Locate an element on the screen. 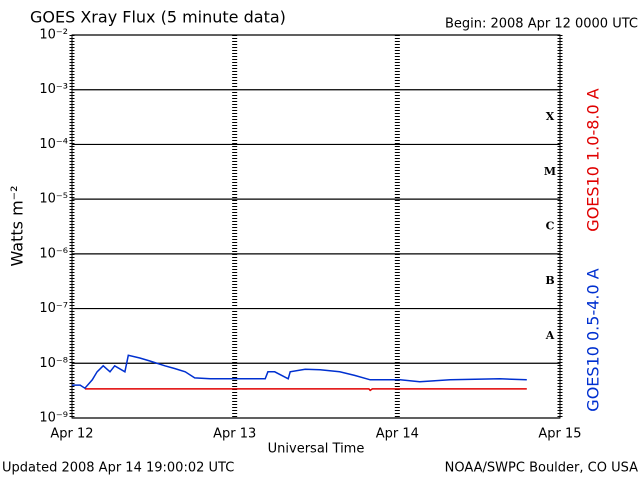 The image size is (640, 480). y-tick-label: 10⁻³ is located at coordinates (53, 89).